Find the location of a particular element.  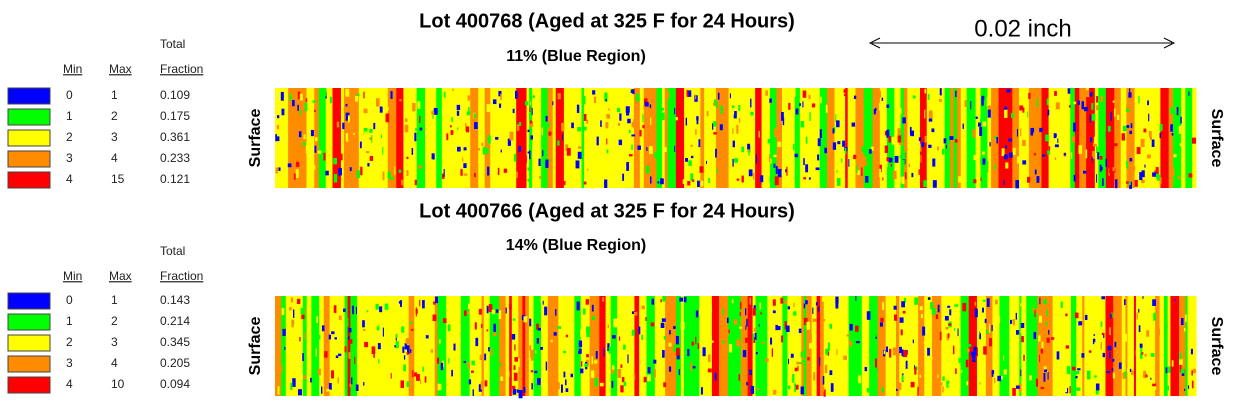

panel-title: Lot 400766 (Aged at 325 F for 24 Hours) is located at coordinates (607, 211).